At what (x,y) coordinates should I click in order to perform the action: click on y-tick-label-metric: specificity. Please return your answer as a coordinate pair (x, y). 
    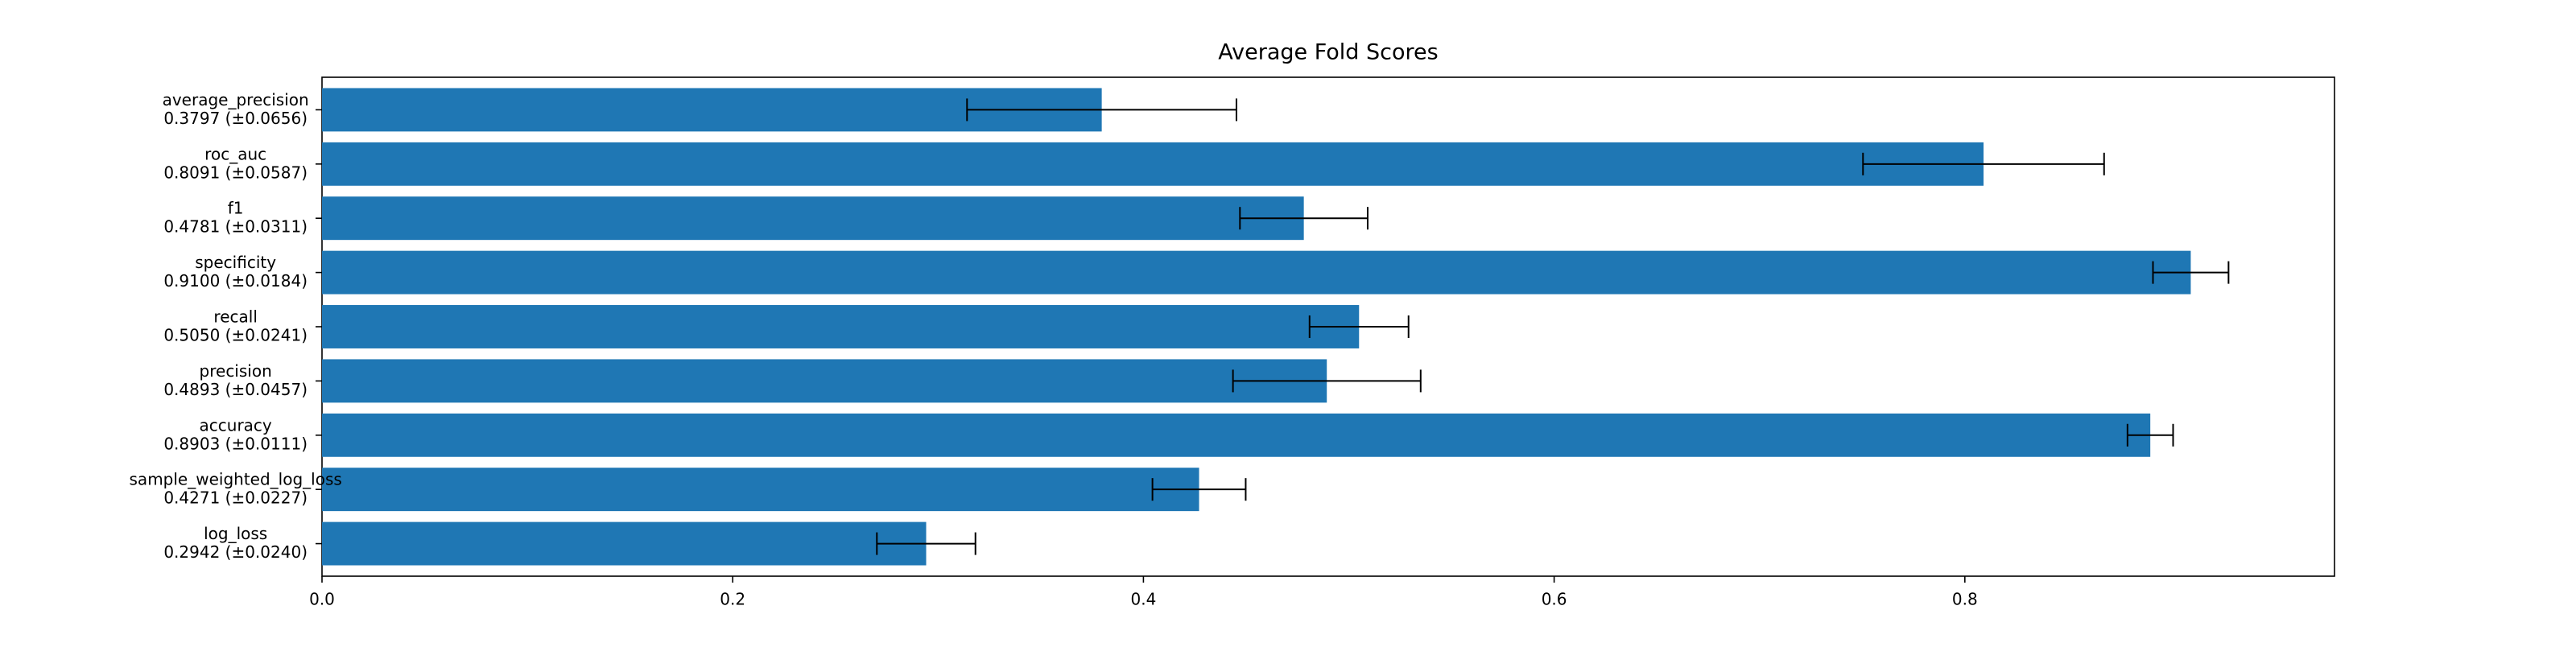
    Looking at the image, I should click on (235, 262).